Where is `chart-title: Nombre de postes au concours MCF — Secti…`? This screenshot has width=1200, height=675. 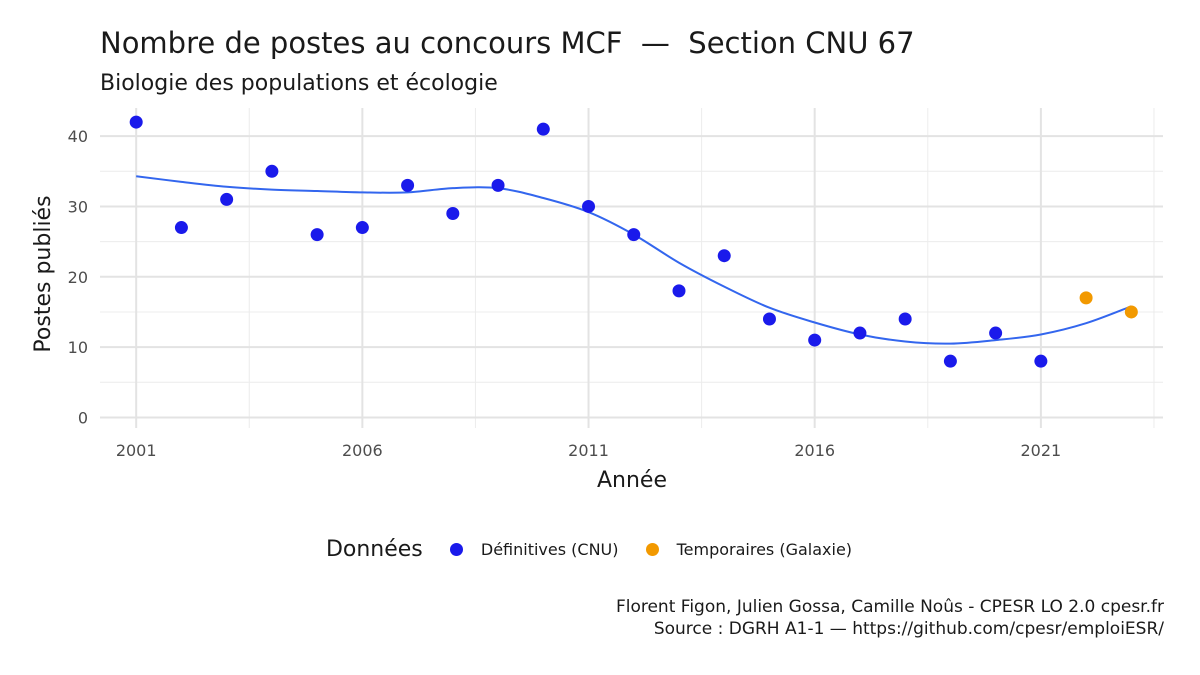
chart-title: Nombre de postes au concours MCF — Secti… is located at coordinates (507, 43).